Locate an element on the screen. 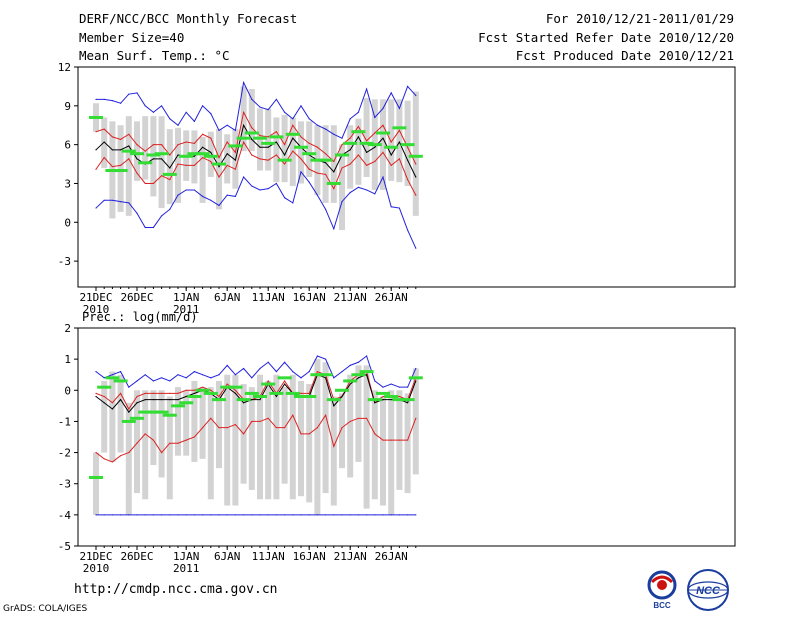 The width and height of the screenshot is (800, 618). x-tick-label: 16JAN is located at coordinates (309, 556).